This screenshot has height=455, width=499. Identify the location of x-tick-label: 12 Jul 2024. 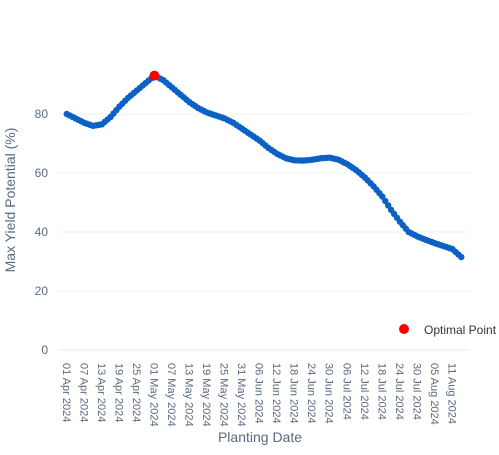
(364, 391).